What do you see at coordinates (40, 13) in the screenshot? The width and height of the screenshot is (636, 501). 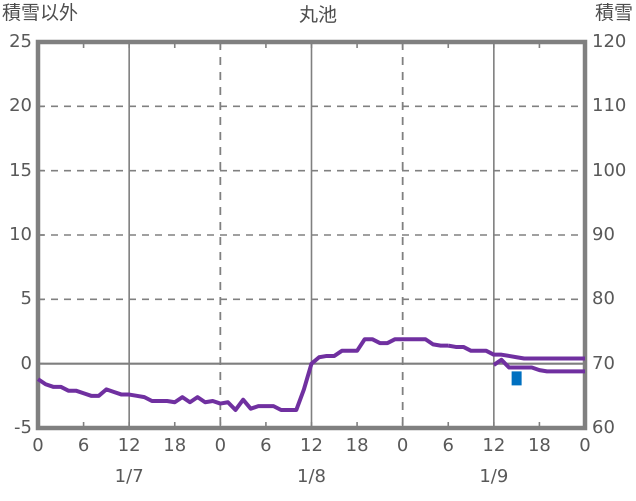 I see `left-axis-title: 積雪以外` at bounding box center [40, 13].